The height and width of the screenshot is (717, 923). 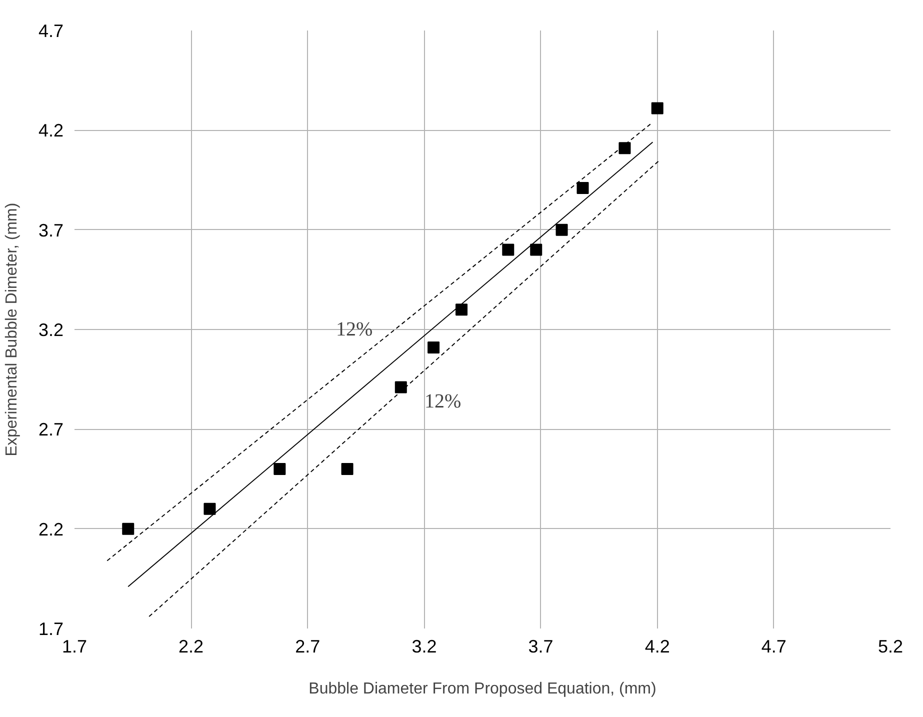 I want to click on x-tick-label: 3.7, so click(x=541, y=646).